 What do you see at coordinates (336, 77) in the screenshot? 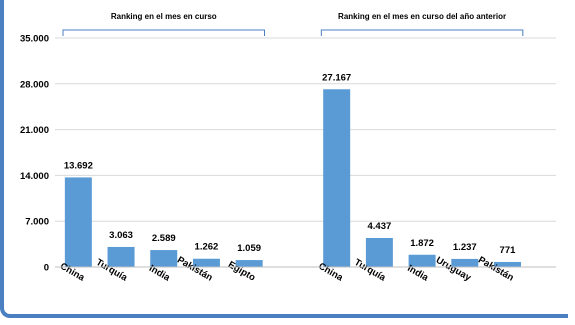
I see `value-label: 27.167` at bounding box center [336, 77].